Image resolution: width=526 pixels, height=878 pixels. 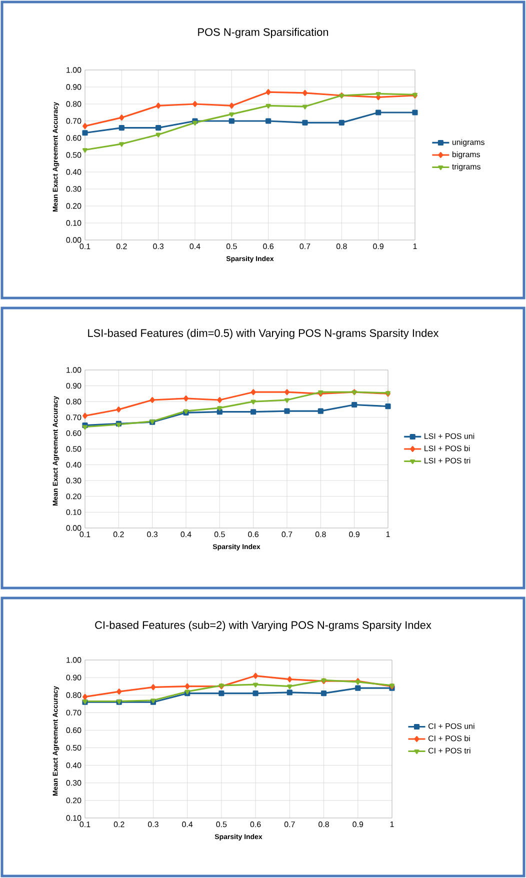 I want to click on chart-title: POS N-gram Sparsification, so click(x=263, y=33).